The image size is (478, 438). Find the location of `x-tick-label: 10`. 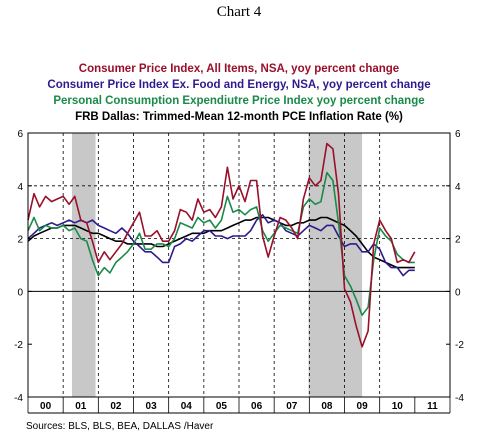

x-tick-label: 10 is located at coordinates (398, 406).